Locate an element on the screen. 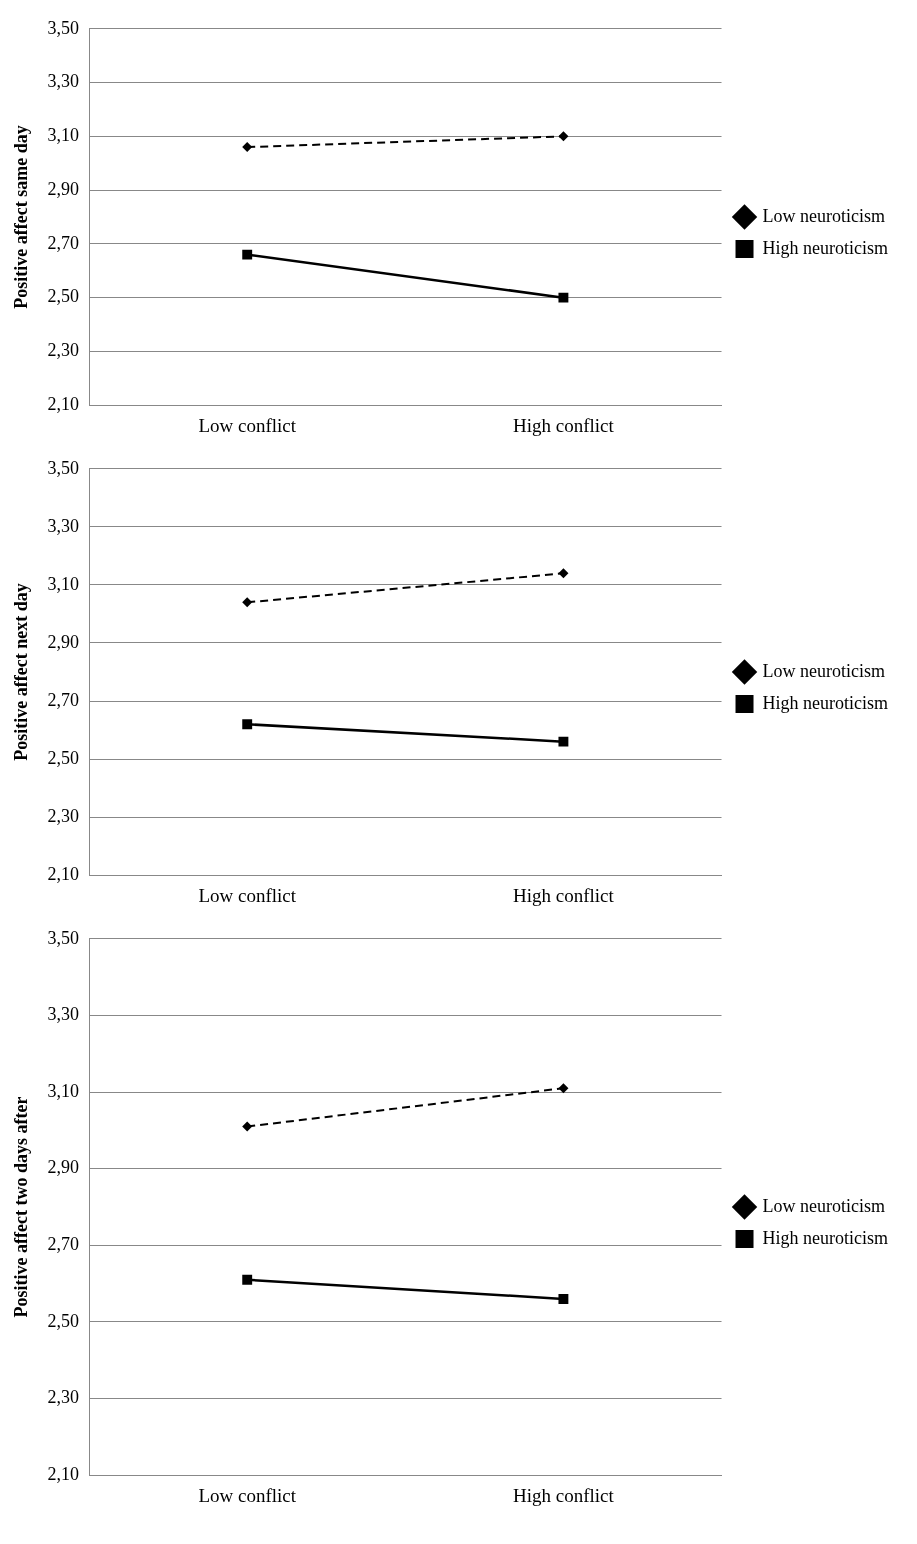  y-axis-title: Positive affect two days after is located at coordinates (21, 1207).